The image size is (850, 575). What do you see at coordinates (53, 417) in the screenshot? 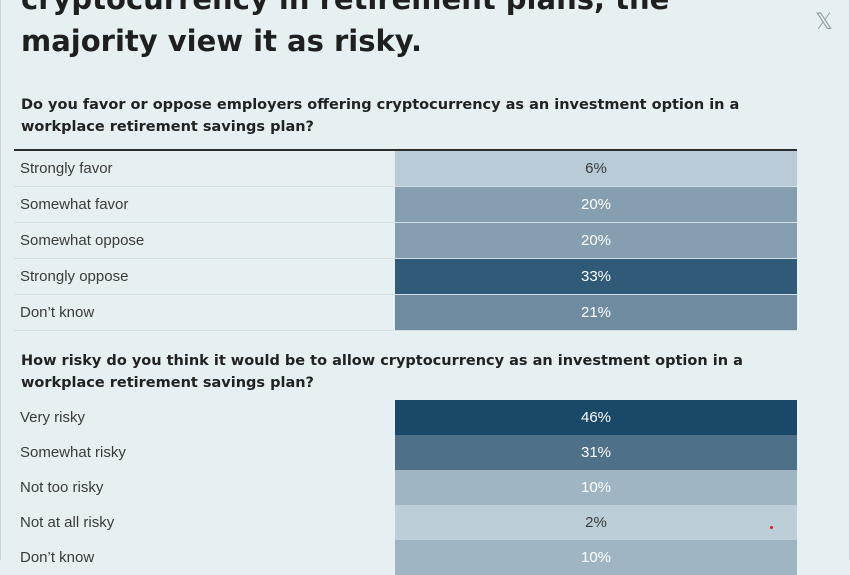
I see `row-label: Very risky` at bounding box center [53, 417].